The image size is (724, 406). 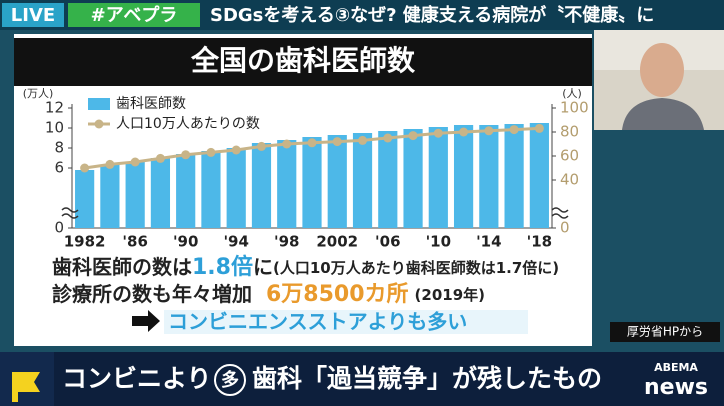 I want to click on arrow-icon, so click(x=146, y=321).